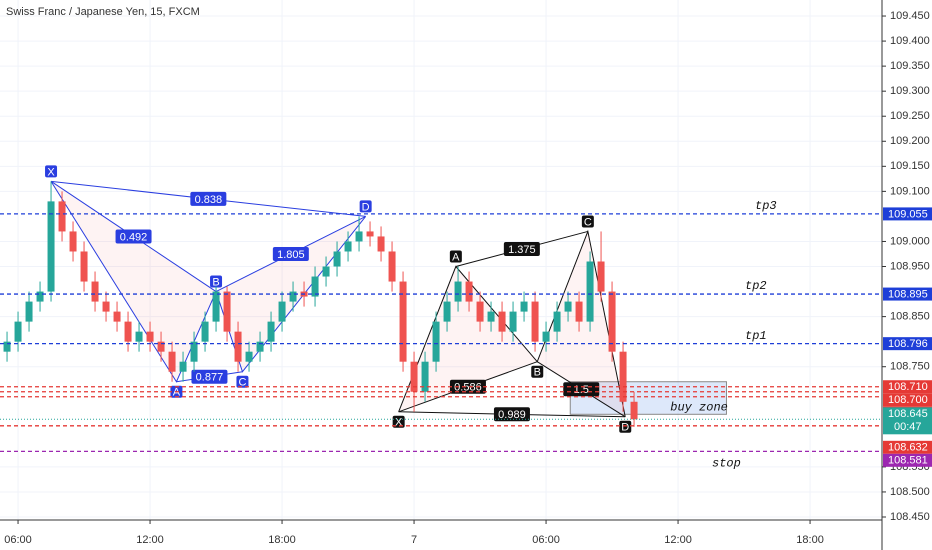 The image size is (932, 550). I want to click on price-tag-label: 108.632, so click(908, 448).